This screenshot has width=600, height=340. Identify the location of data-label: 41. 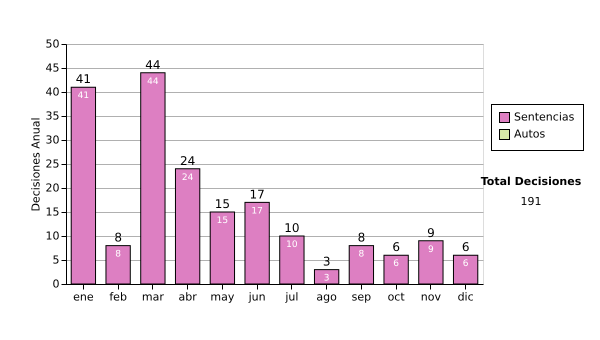
(84, 96).